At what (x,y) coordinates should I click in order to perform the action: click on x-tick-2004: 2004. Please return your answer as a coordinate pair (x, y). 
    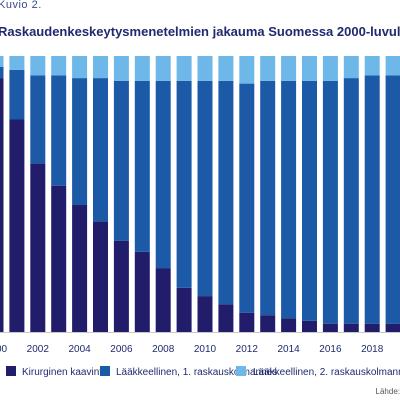
    Looking at the image, I should click on (79, 349).